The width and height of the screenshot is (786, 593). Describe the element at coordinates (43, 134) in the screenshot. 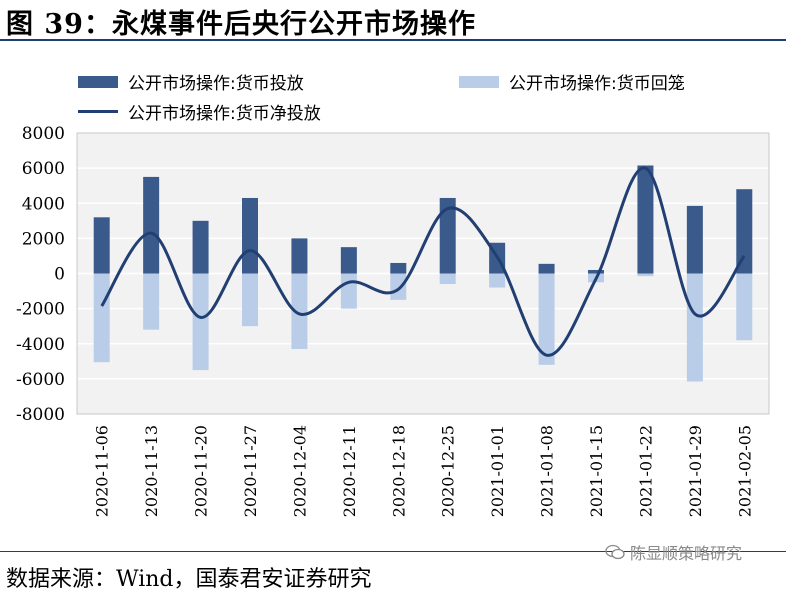

I see `y-tick-label: 8000` at that location.